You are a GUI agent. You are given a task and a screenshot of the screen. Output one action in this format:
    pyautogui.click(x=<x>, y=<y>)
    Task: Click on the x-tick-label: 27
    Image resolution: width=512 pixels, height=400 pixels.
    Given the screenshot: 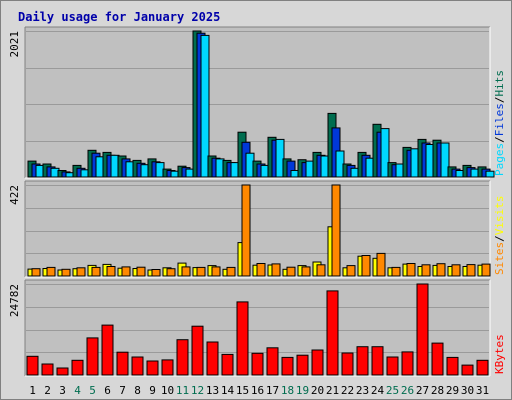 What is the action you would take?
    pyautogui.click(x=422, y=390)
    